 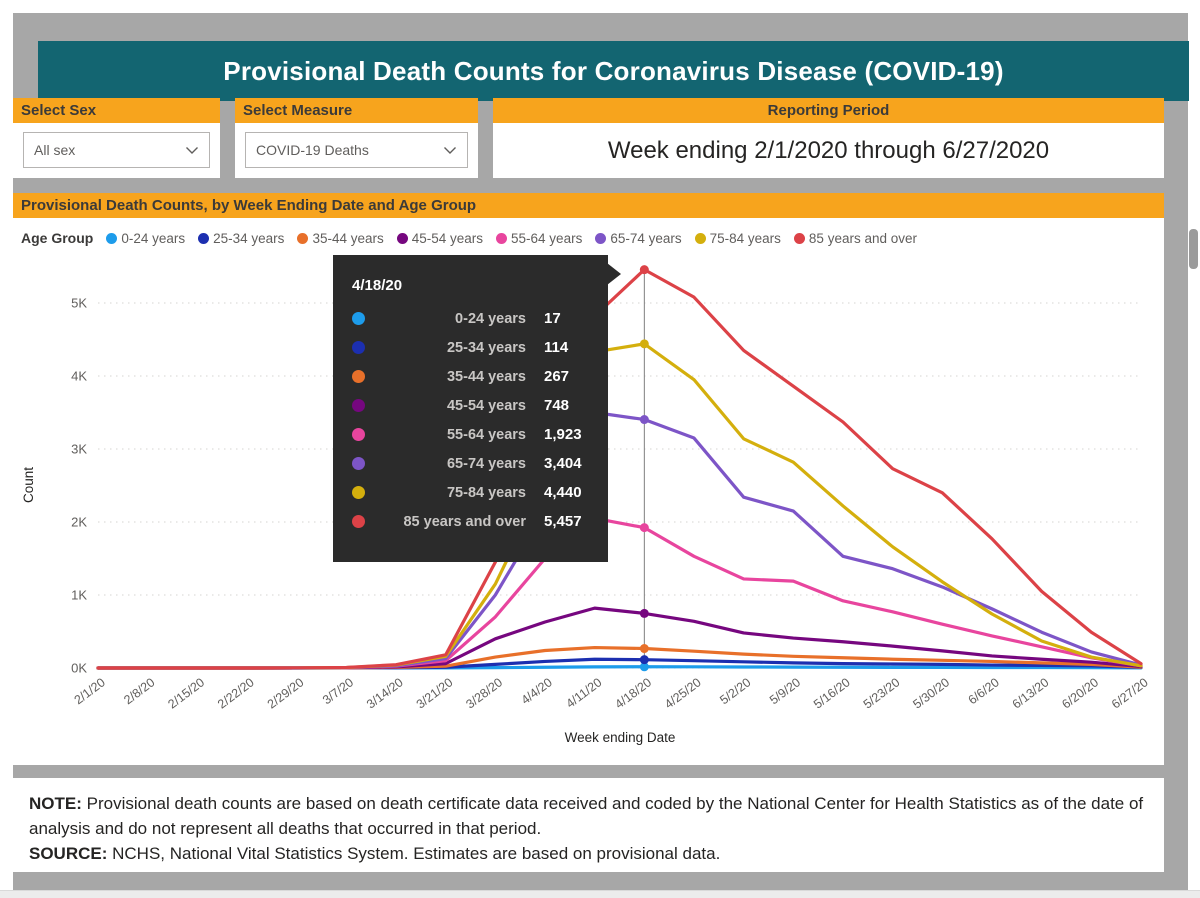 What do you see at coordinates (537, 691) in the screenshot?
I see `x-tick-label: 4/4/20` at bounding box center [537, 691].